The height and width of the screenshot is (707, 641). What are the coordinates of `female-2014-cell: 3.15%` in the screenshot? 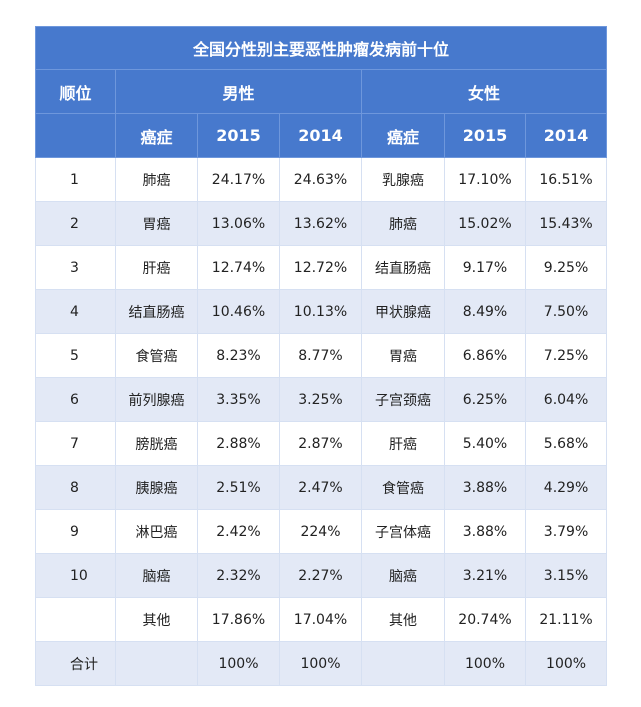 It's located at (566, 575).